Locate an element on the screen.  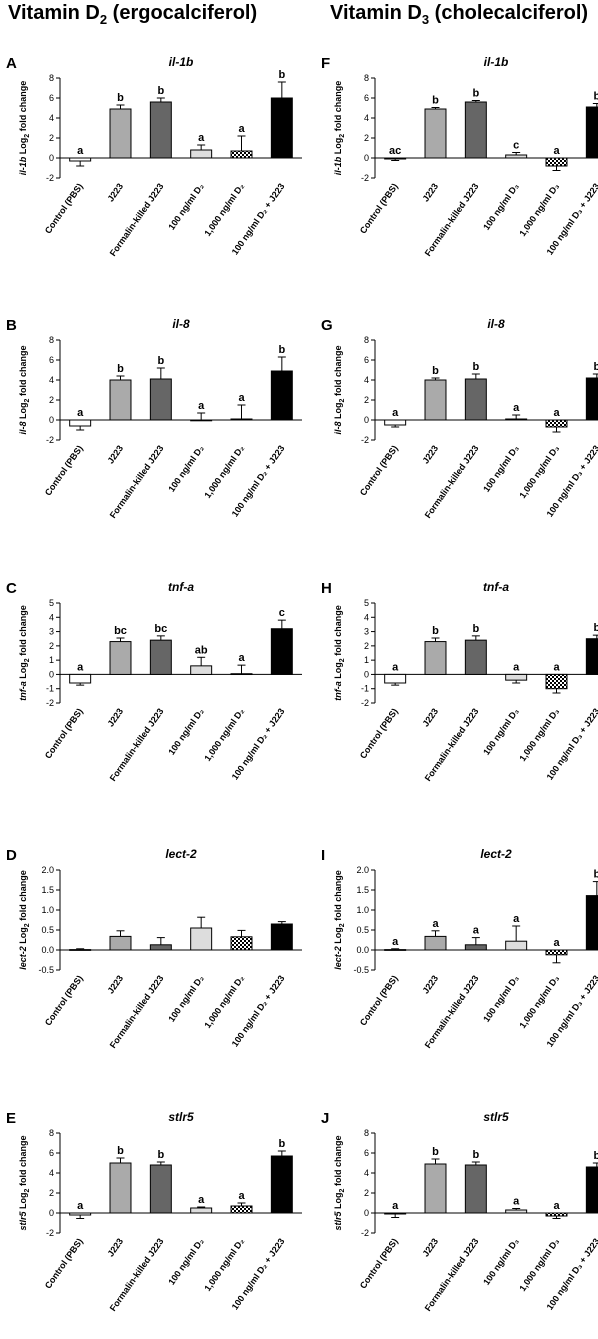
category-label: 1,000 ng/ml D₃ is located at coordinates (539, 471).